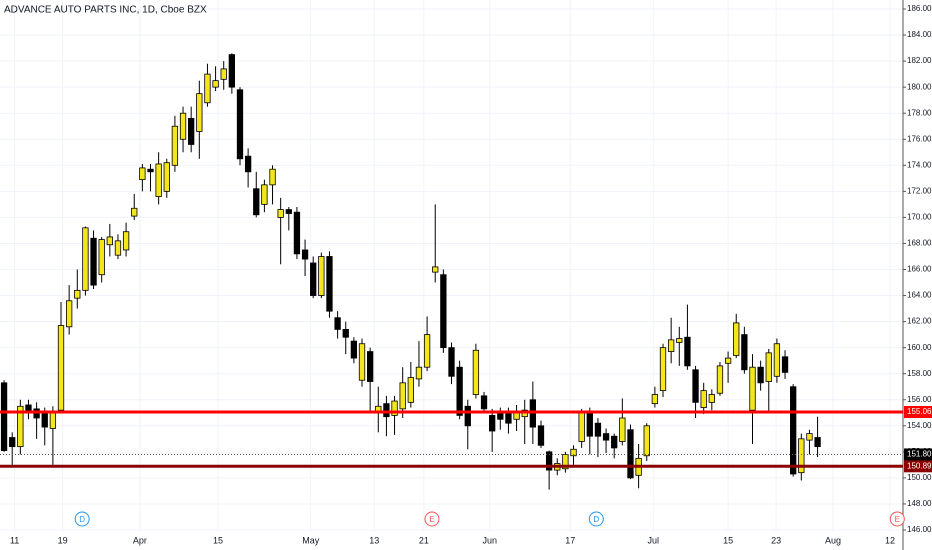 The height and width of the screenshot is (550, 932). Describe the element at coordinates (919, 138) in the screenshot. I see `y-tick-label: 176.00` at that location.